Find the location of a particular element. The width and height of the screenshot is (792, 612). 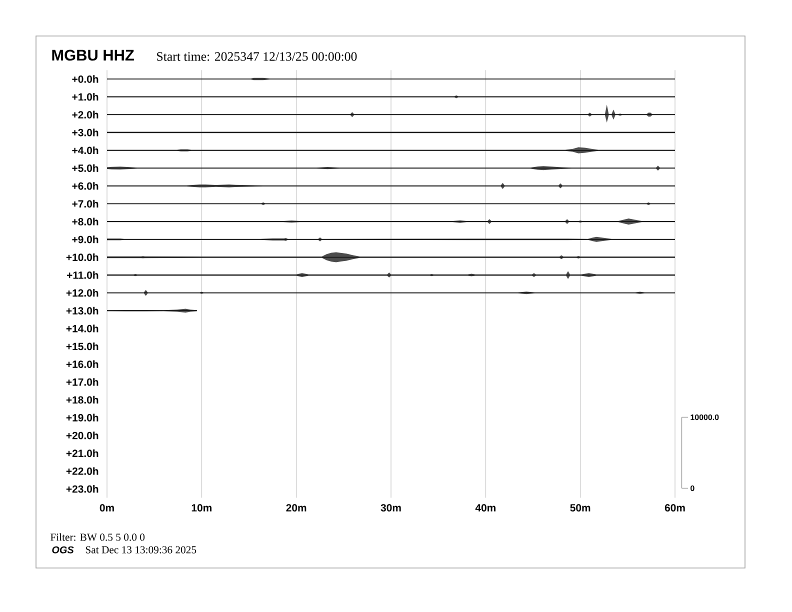

chart-subtitle: Start time: 2025347 12/13/25 00:00:00 is located at coordinates (257, 56).